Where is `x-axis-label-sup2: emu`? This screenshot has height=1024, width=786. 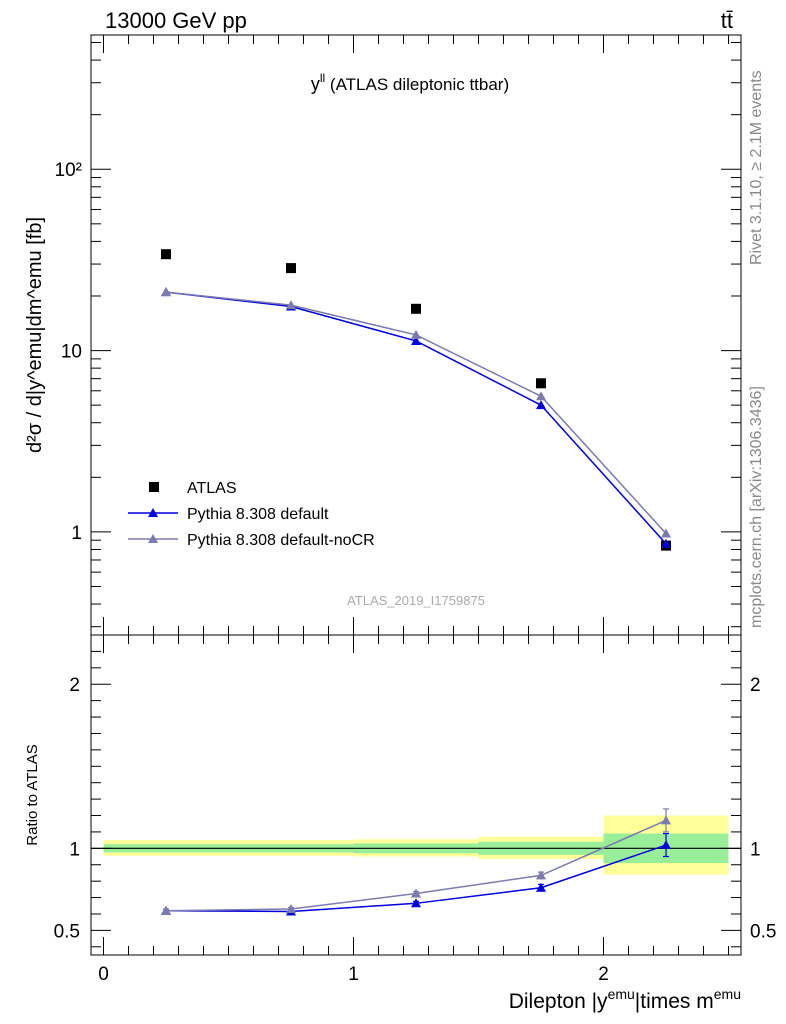 x-axis-label-sup2: emu is located at coordinates (727, 994).